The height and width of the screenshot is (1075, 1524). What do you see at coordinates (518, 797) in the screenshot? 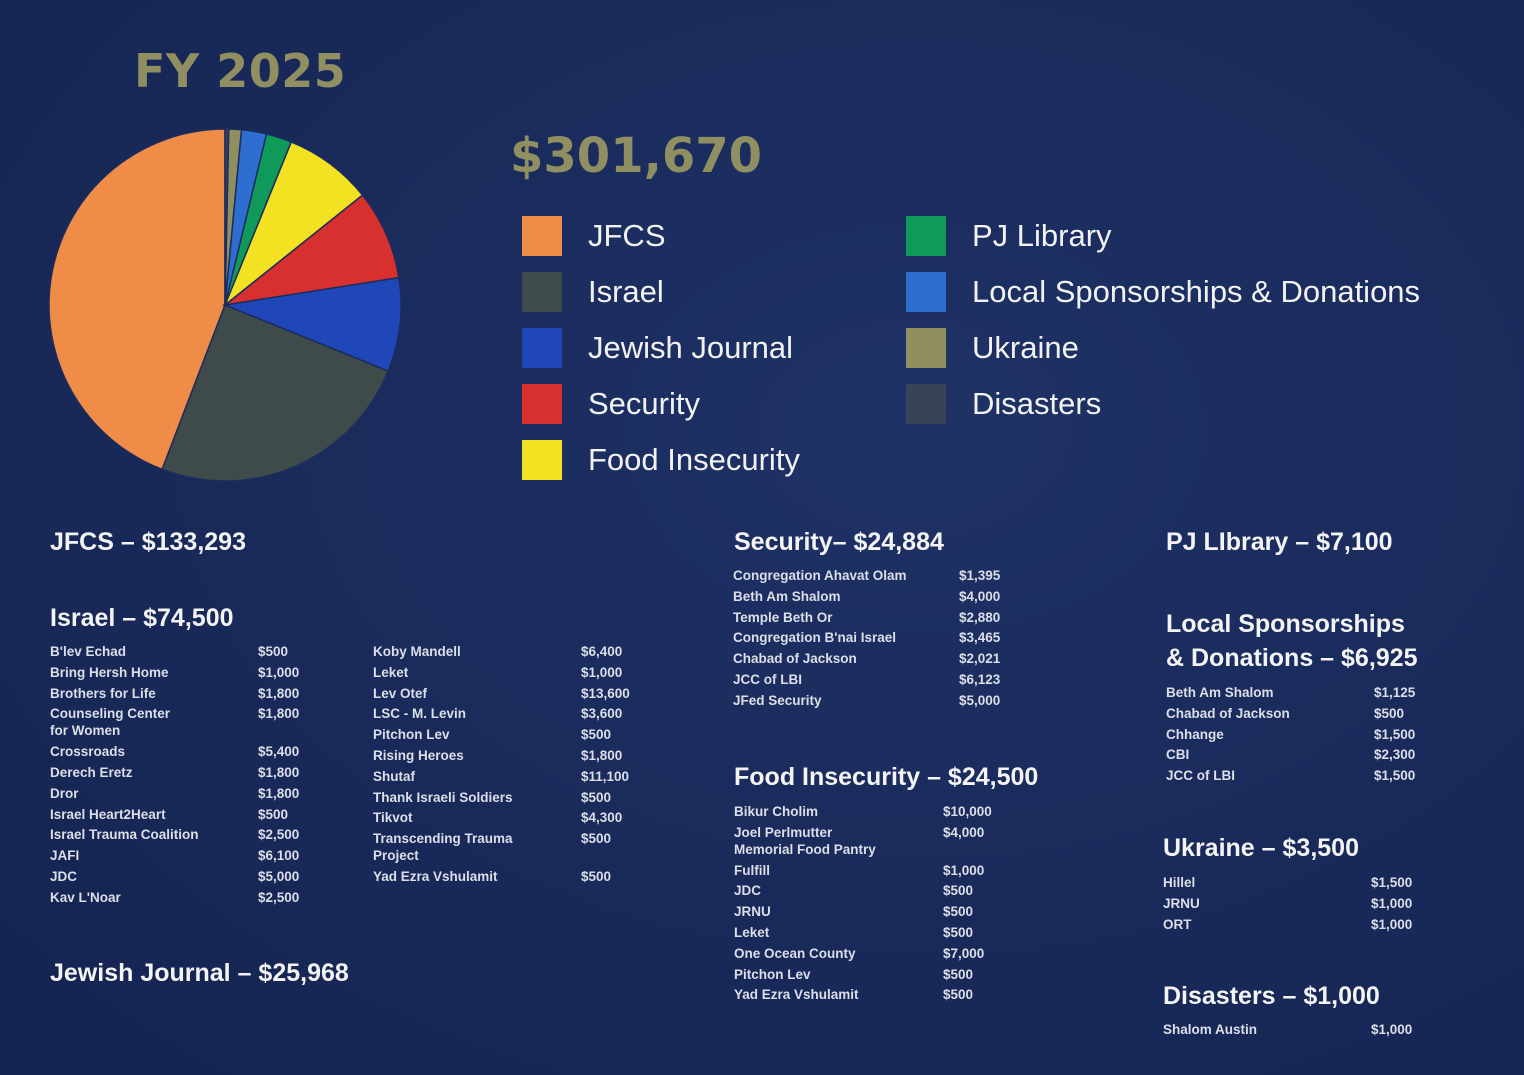
I see `table-row: Thank Israeli Soldiers $500` at bounding box center [518, 797].